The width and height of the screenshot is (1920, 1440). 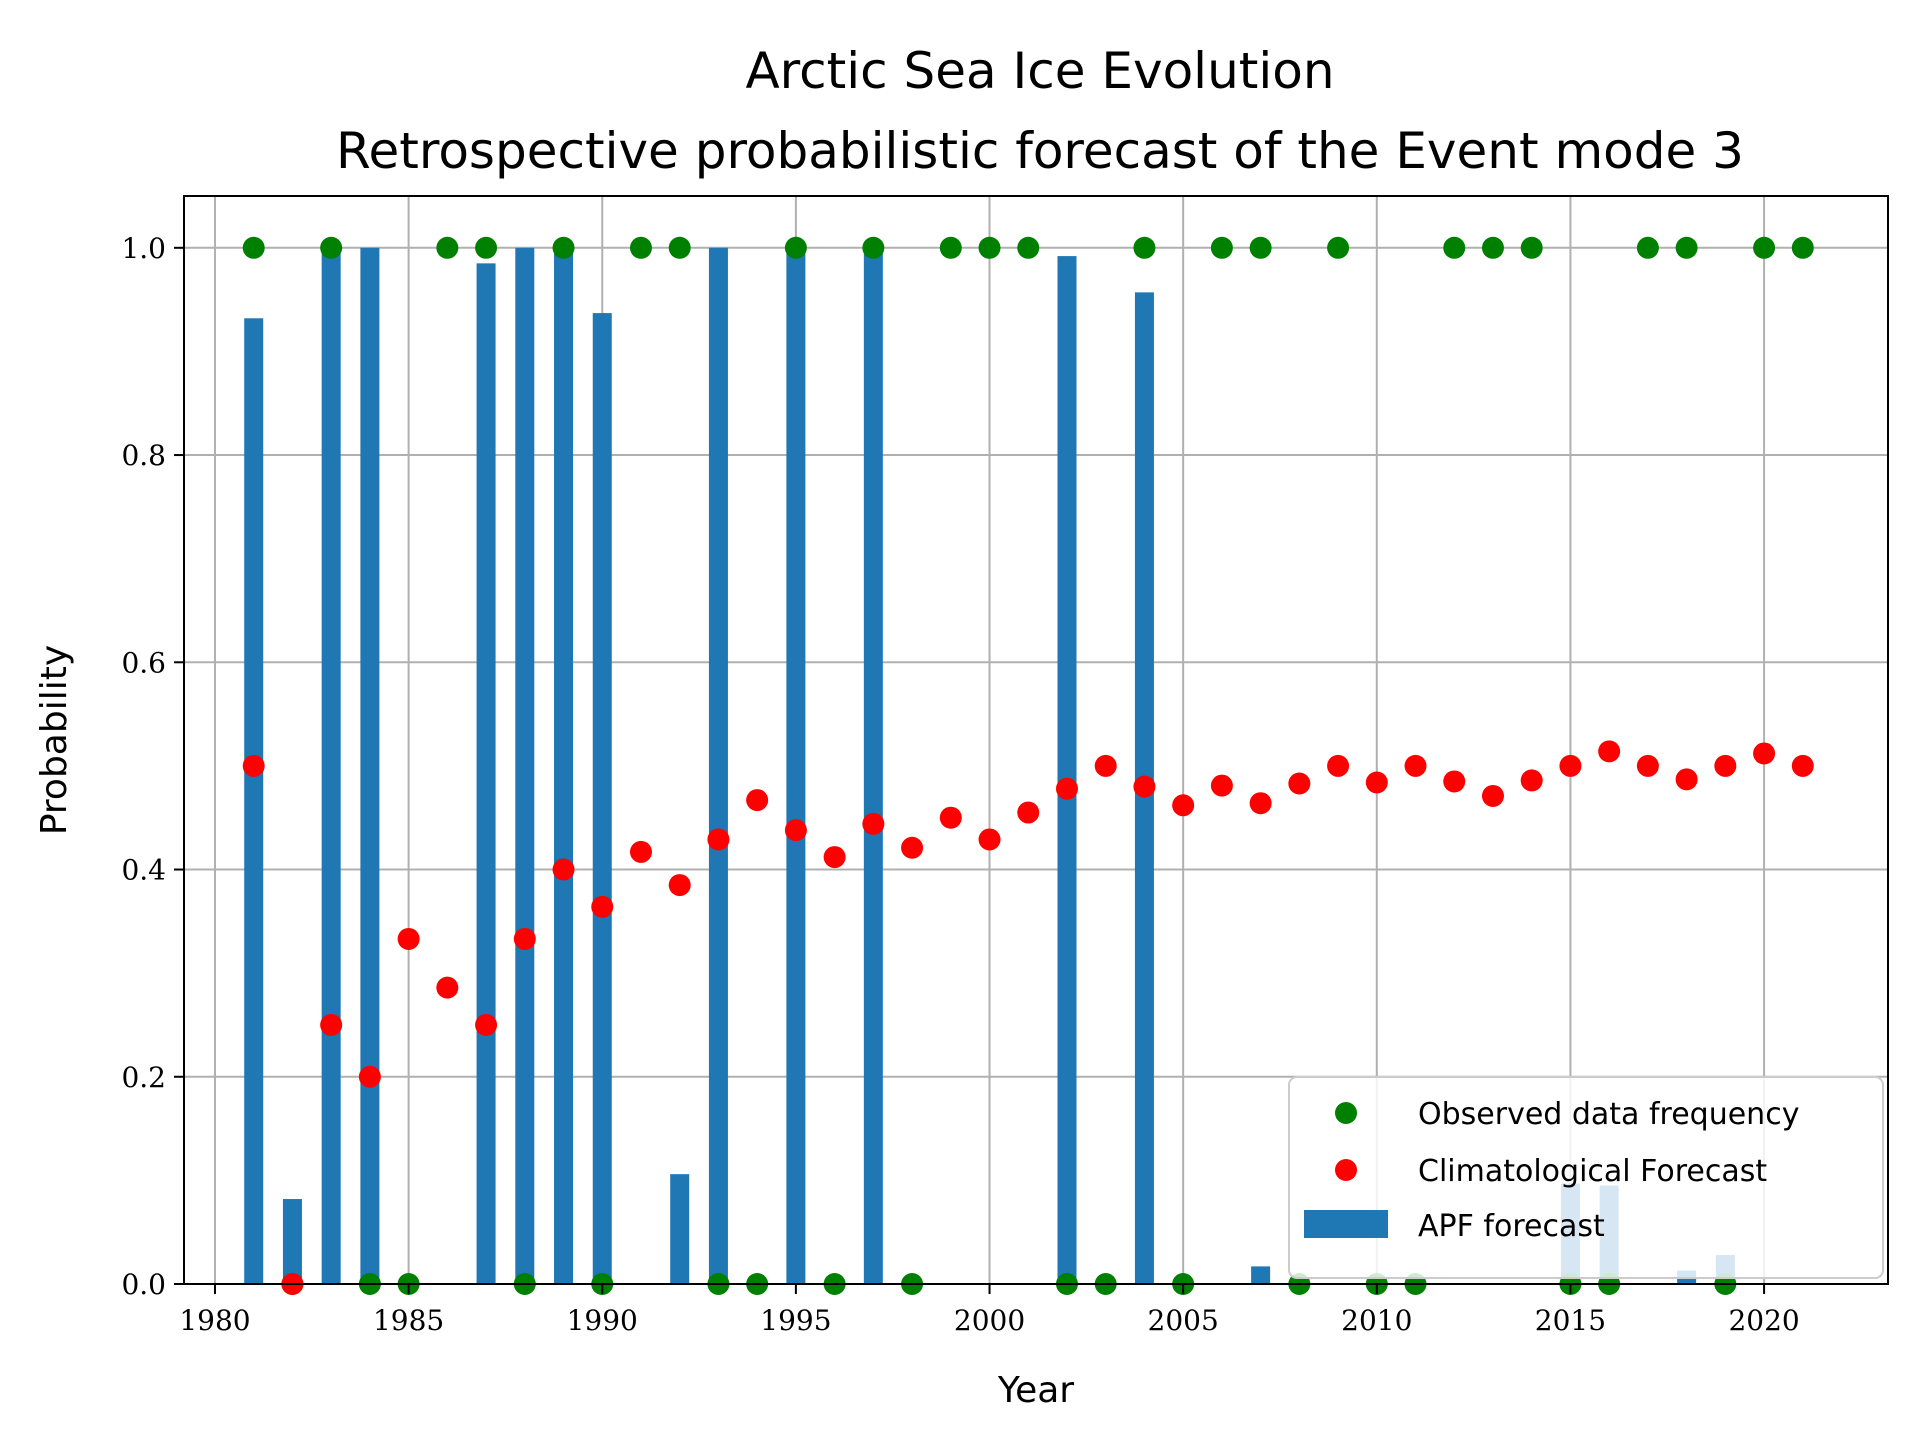 What do you see at coordinates (143, 455) in the screenshot?
I see `y-tick-label: 0.8` at bounding box center [143, 455].